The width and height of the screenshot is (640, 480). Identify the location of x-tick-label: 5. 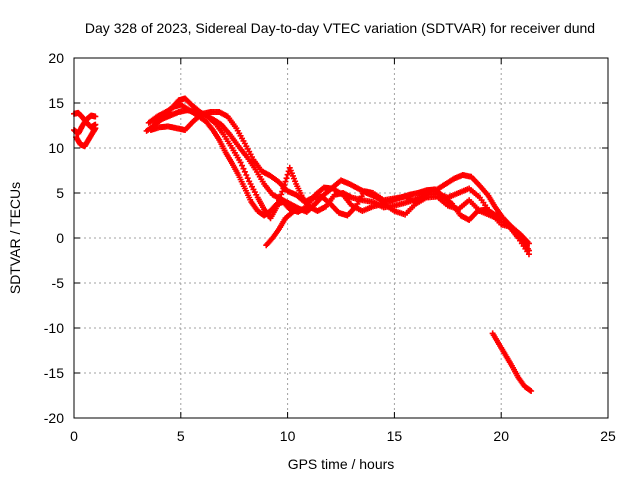
(181, 436).